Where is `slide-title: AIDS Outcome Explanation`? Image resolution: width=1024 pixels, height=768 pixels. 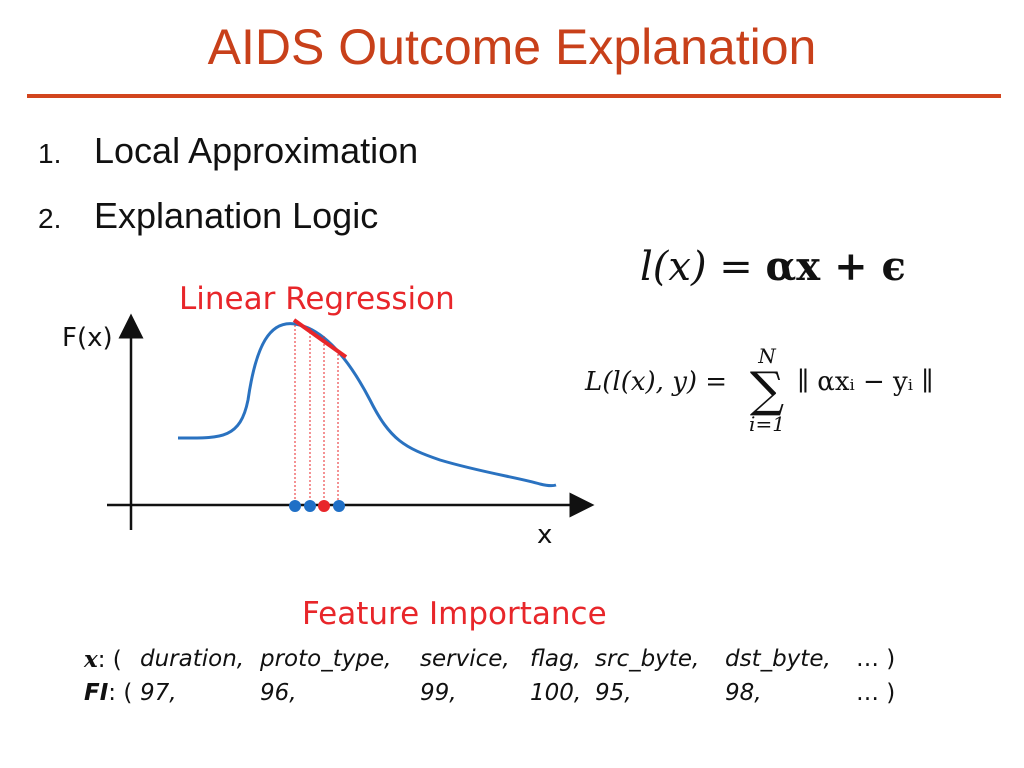
slide-title: AIDS Outcome Explanation is located at coordinates (512, 47).